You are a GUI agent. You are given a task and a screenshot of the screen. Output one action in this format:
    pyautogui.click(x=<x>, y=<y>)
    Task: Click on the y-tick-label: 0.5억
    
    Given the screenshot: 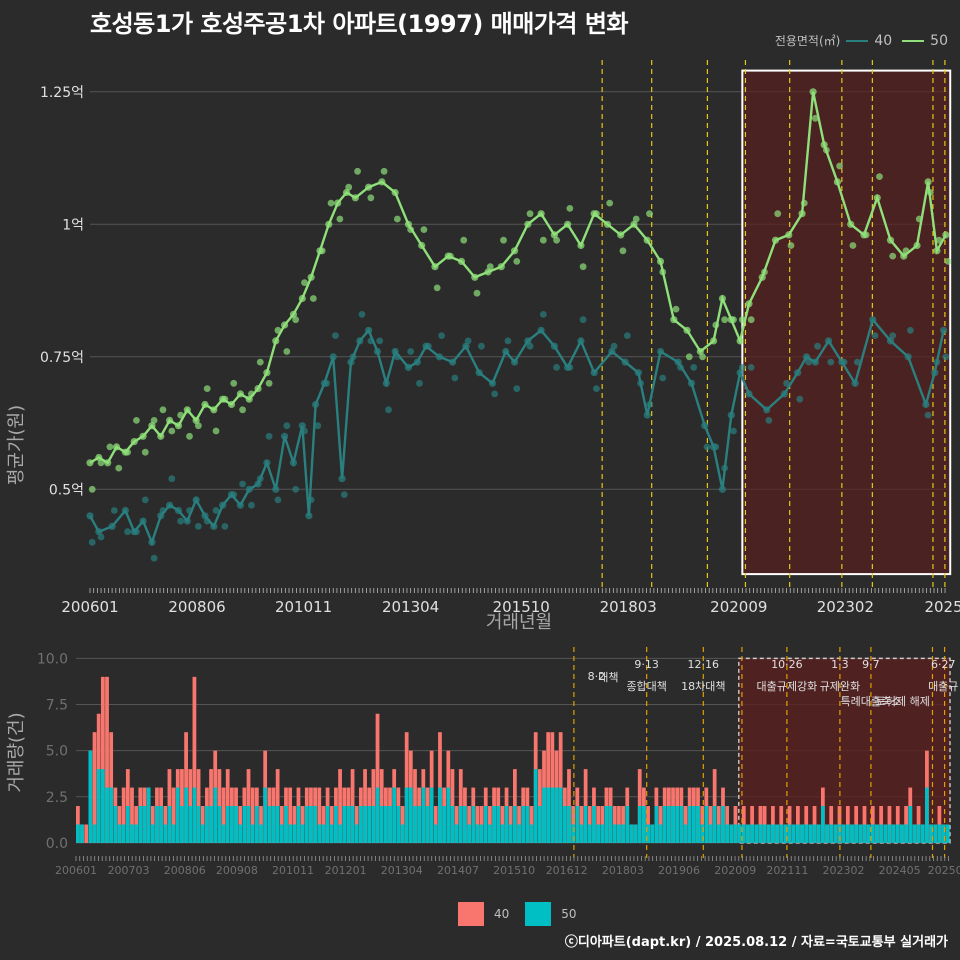 What is the action you would take?
    pyautogui.click(x=66, y=490)
    